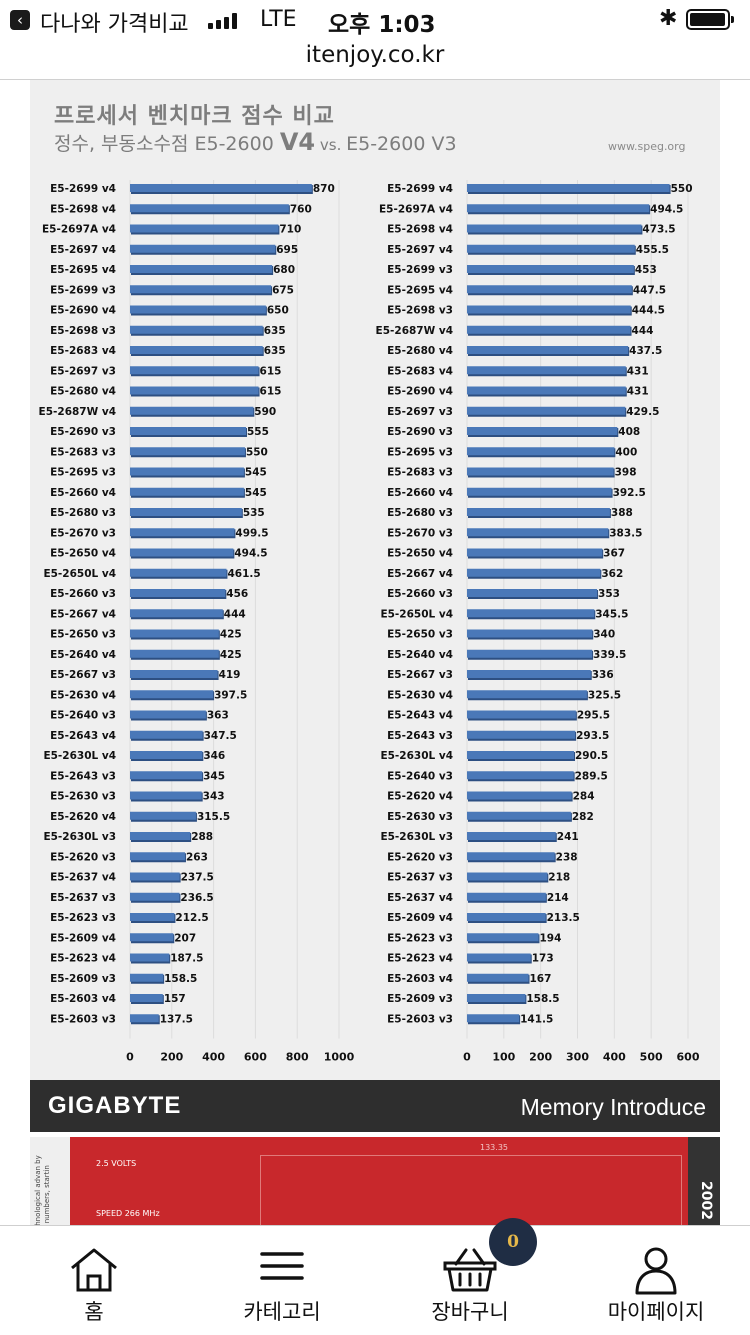  Describe the element at coordinates (287, 250) in the screenshot. I see `data-label: 695` at that location.